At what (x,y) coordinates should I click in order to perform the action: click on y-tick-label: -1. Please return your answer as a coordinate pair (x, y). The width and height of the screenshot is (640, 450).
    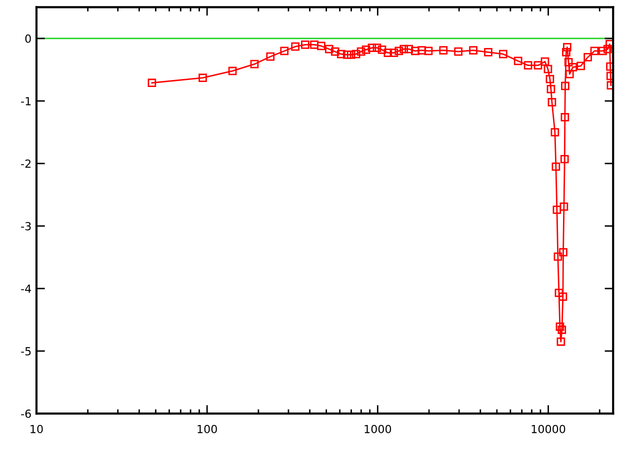
    Looking at the image, I should click on (26, 101).